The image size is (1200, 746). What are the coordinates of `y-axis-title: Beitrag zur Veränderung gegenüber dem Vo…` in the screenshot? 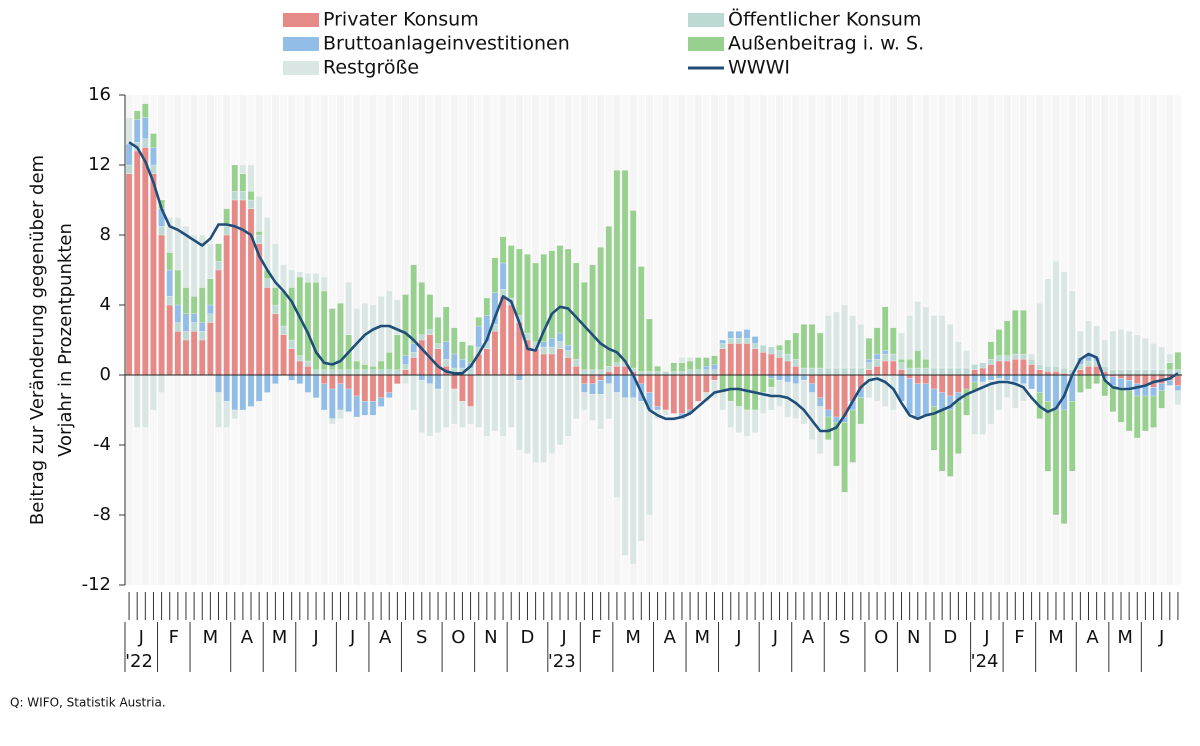 It's located at (51, 340).